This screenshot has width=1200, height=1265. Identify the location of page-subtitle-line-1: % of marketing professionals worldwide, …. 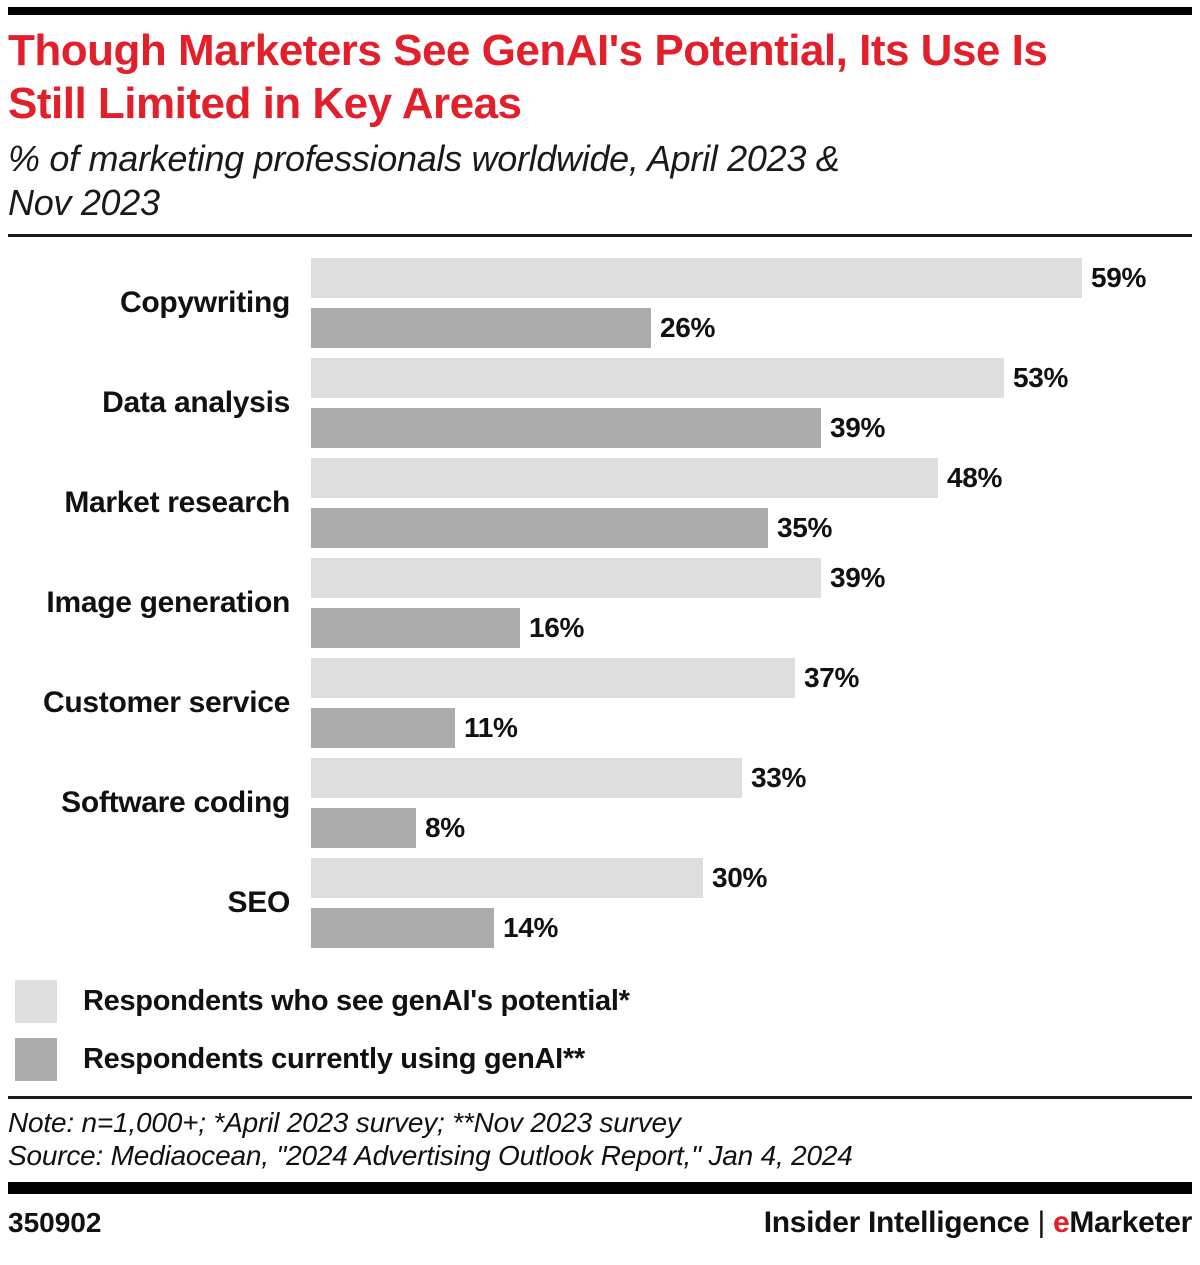
(424, 158).